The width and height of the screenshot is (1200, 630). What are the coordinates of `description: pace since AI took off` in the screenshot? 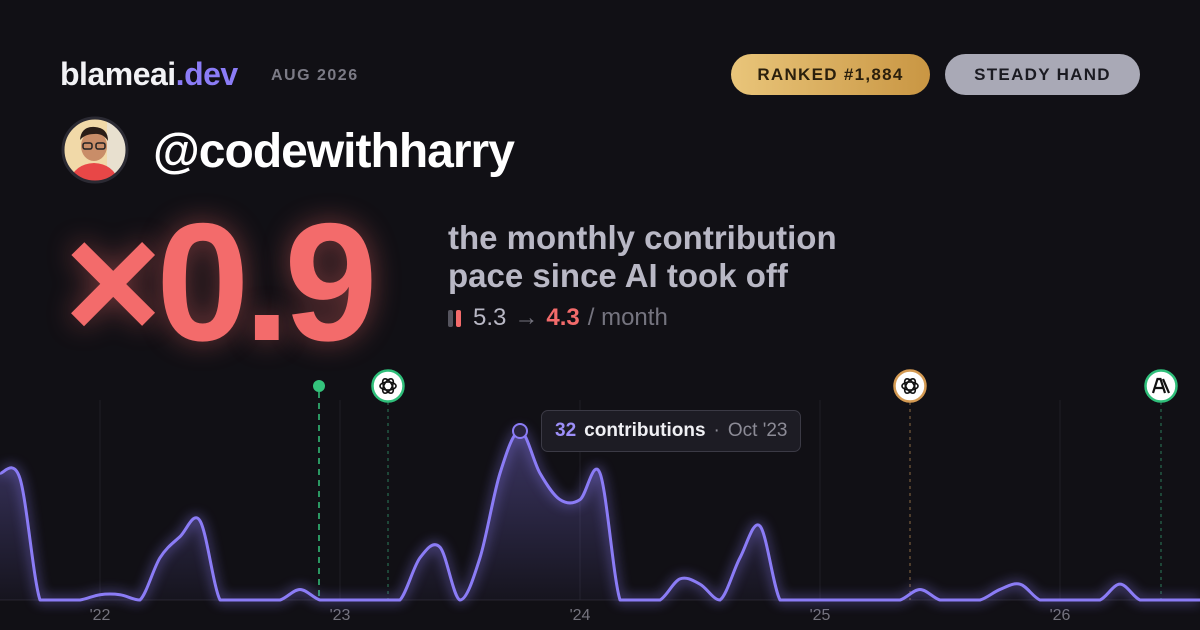 It's located at (618, 275).